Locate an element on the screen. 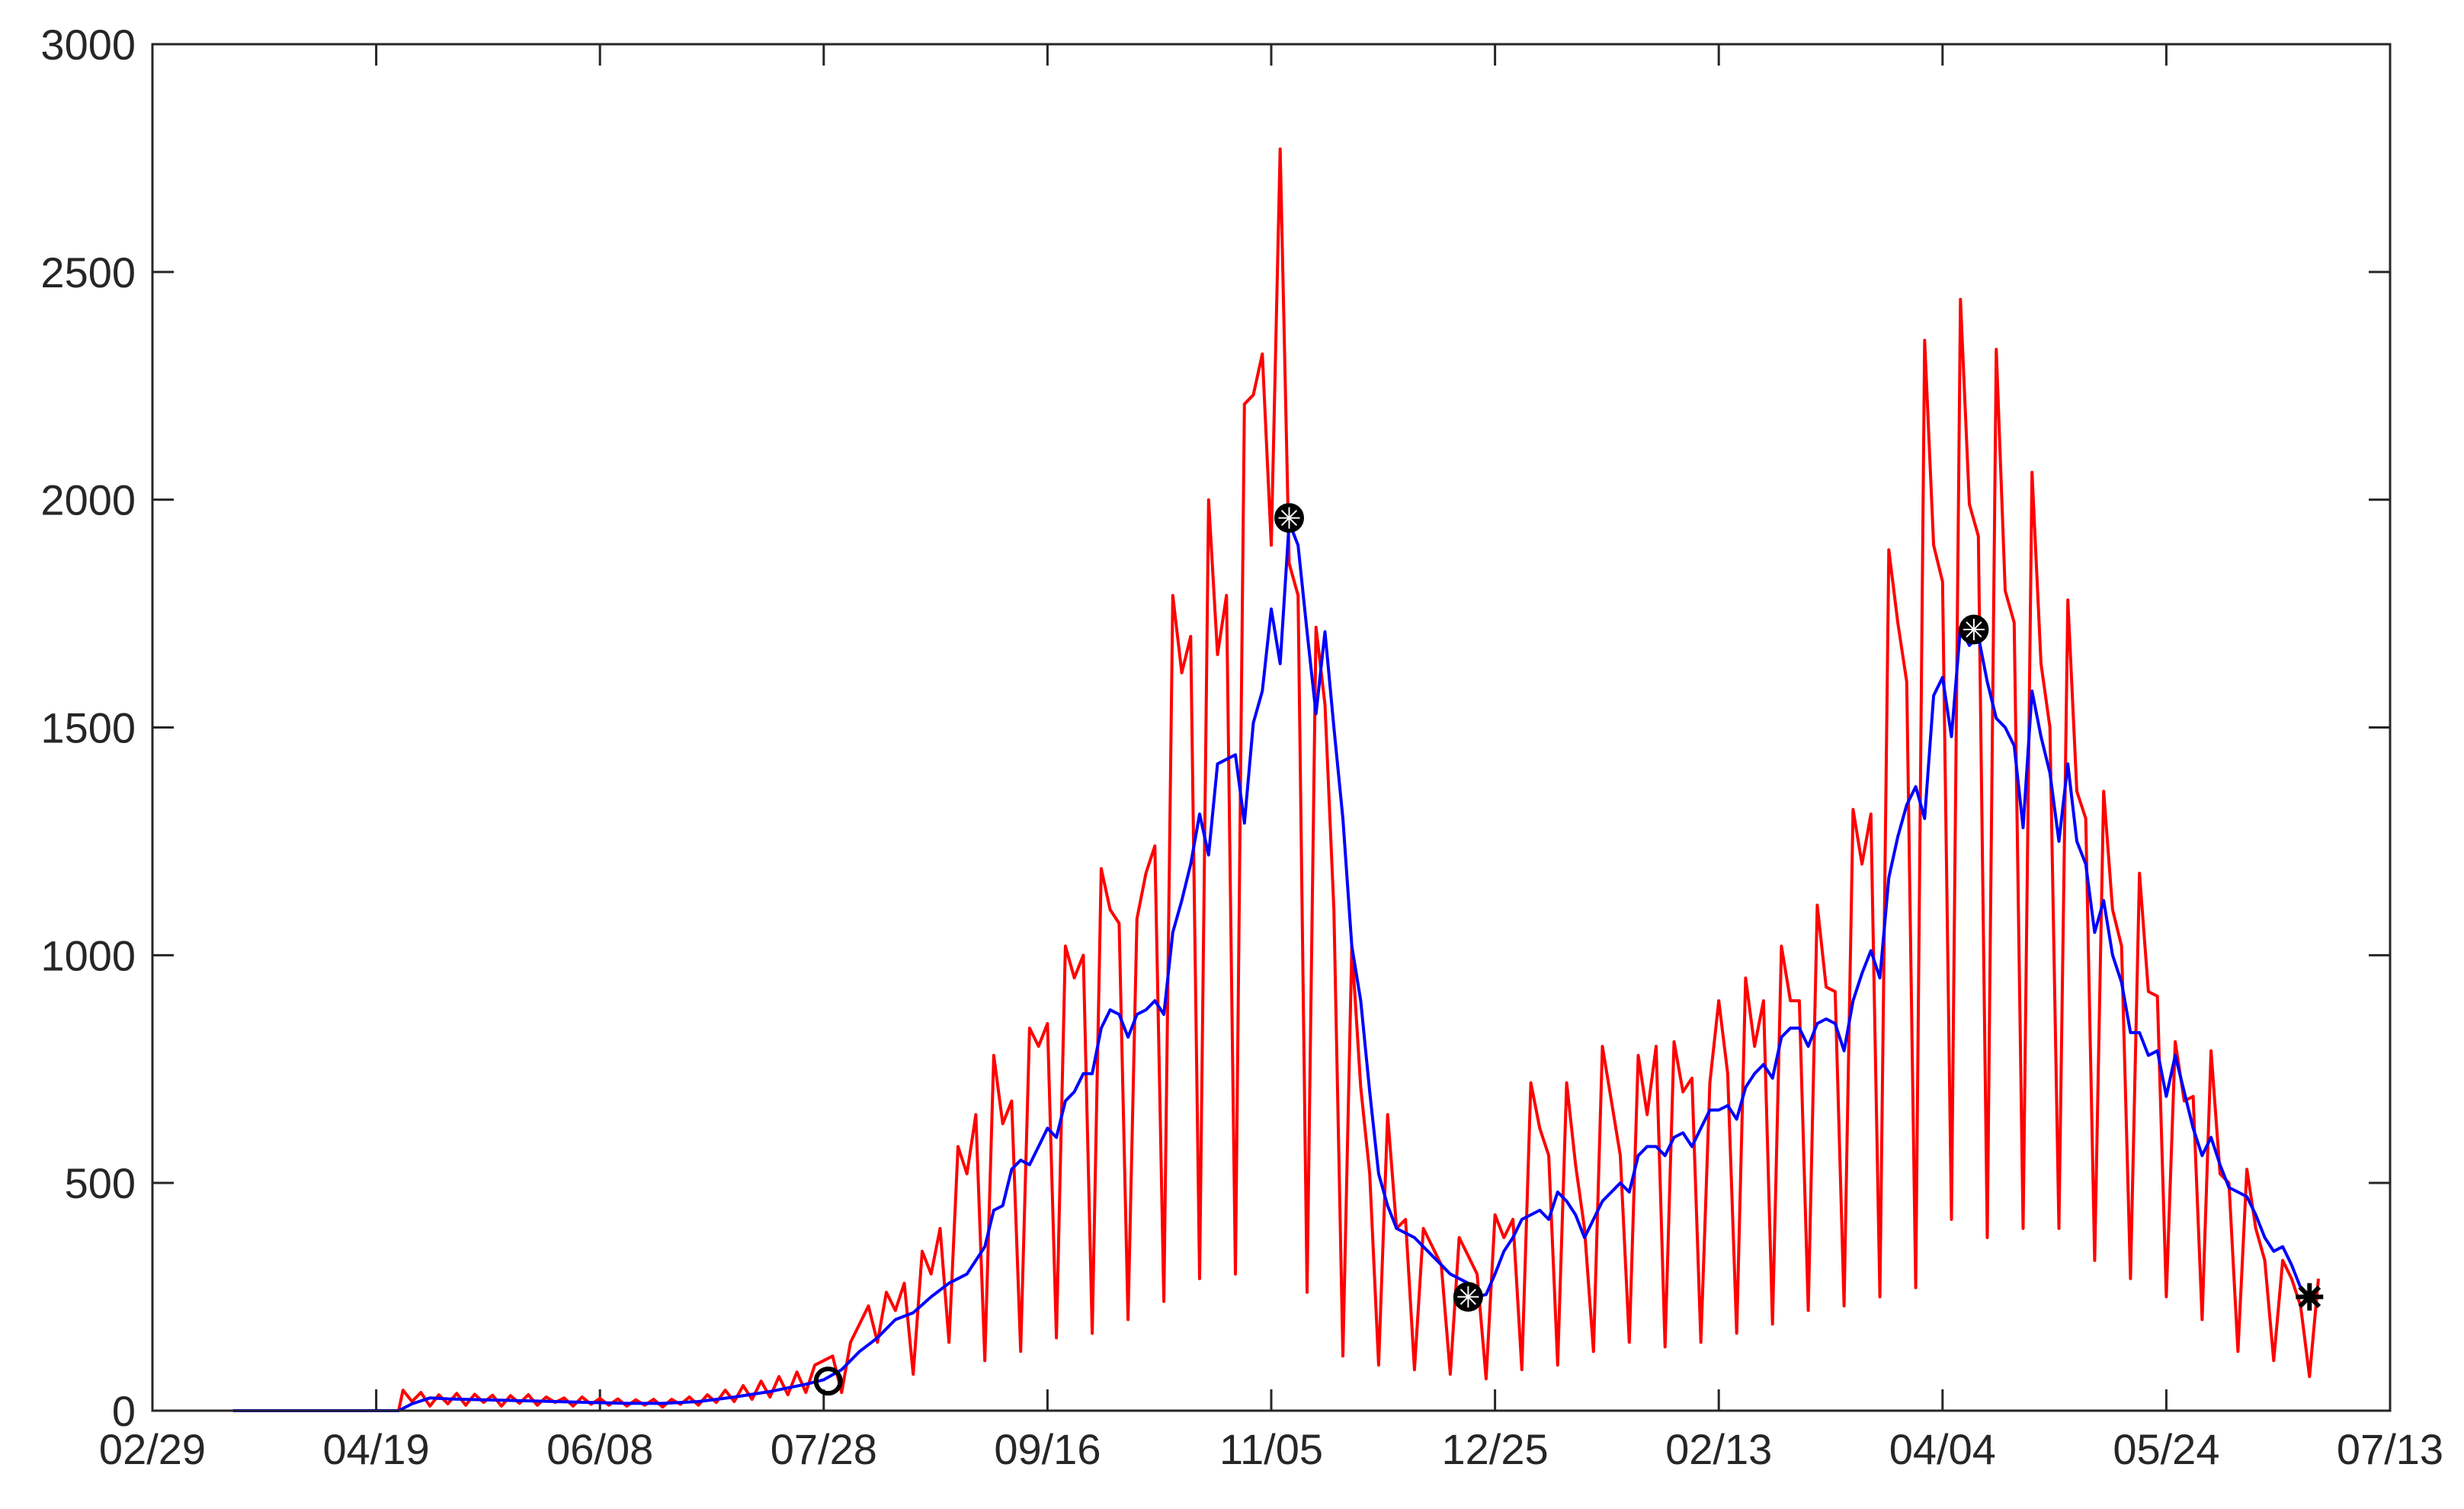 This screenshot has height=1509, width=2464. marker-circle-open is located at coordinates (828, 1381).